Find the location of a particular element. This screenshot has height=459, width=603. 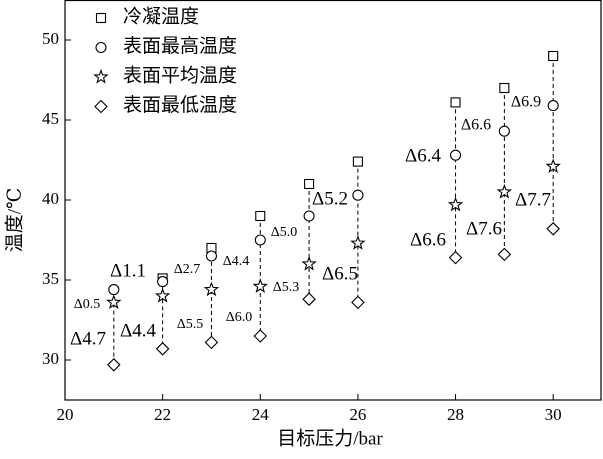

annotation: Δ7.7 is located at coordinates (533, 199).